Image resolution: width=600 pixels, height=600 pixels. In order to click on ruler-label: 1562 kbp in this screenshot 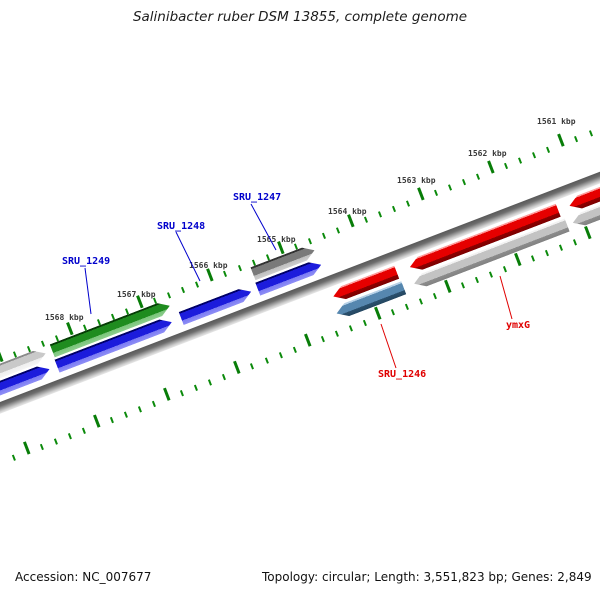, I will do `click(487, 153)`.